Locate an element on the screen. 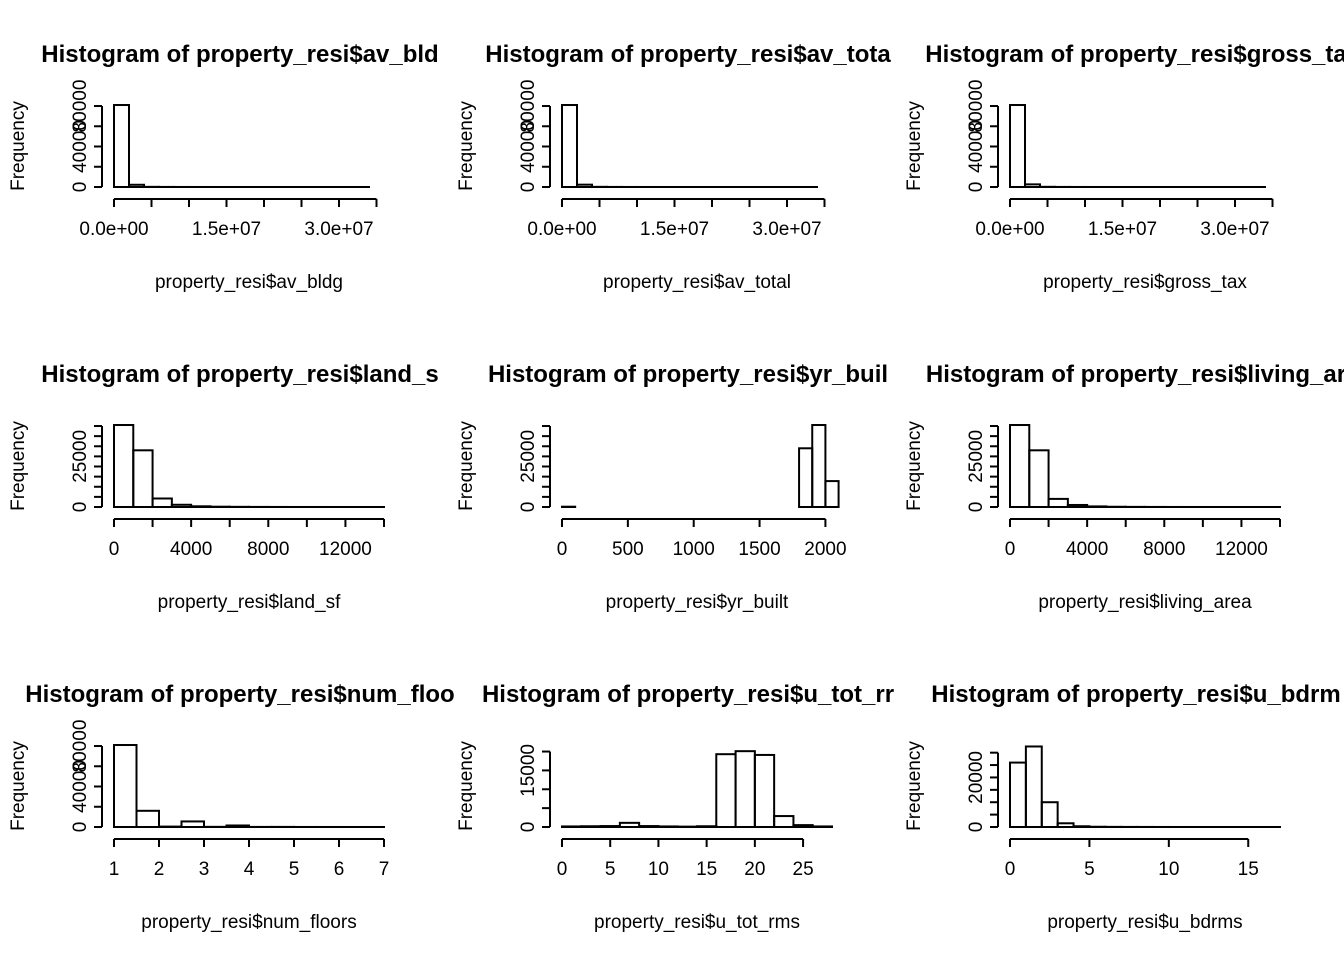 The height and width of the screenshot is (960, 1344). y-axis: 0 15000 is located at coordinates (534, 788).